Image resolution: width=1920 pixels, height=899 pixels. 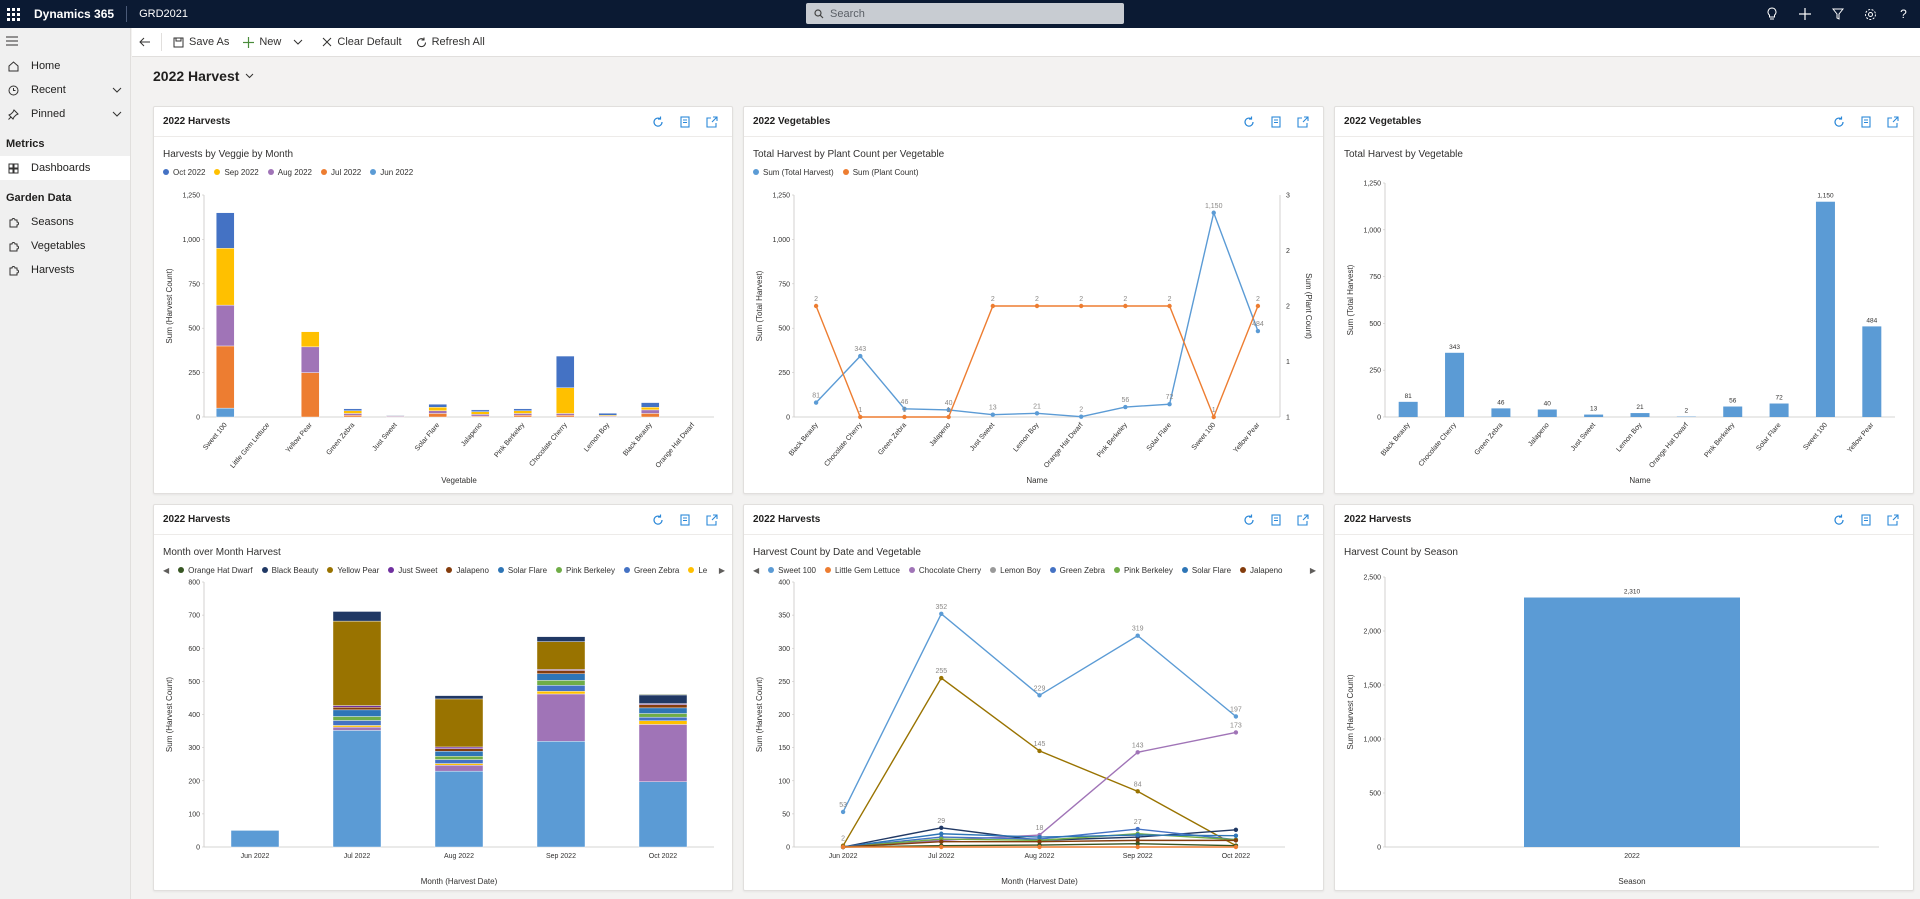 What do you see at coordinates (792, 570) in the screenshot?
I see `legend-item: Sweet 100` at bounding box center [792, 570].